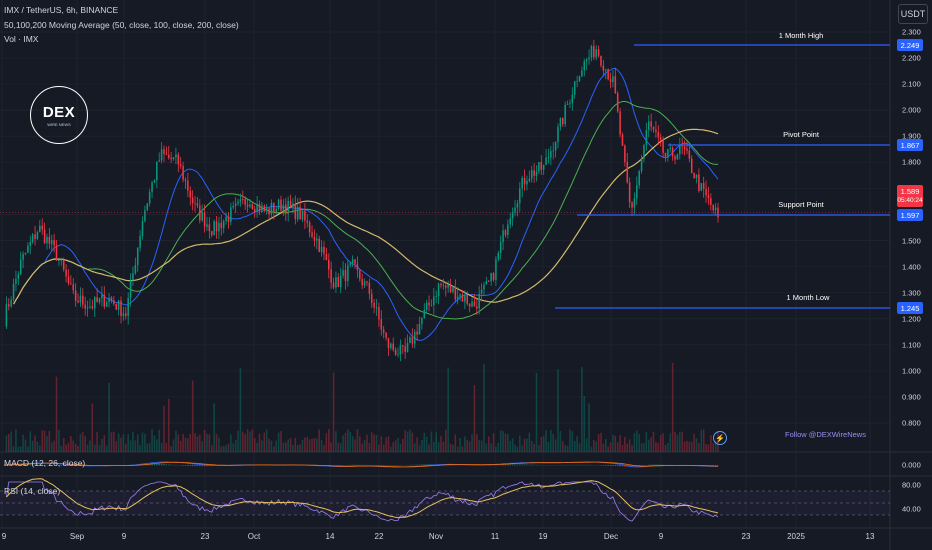 This screenshot has height=550, width=932. I want to click on macd-legend: MACD (12, 26, close), so click(45, 463).